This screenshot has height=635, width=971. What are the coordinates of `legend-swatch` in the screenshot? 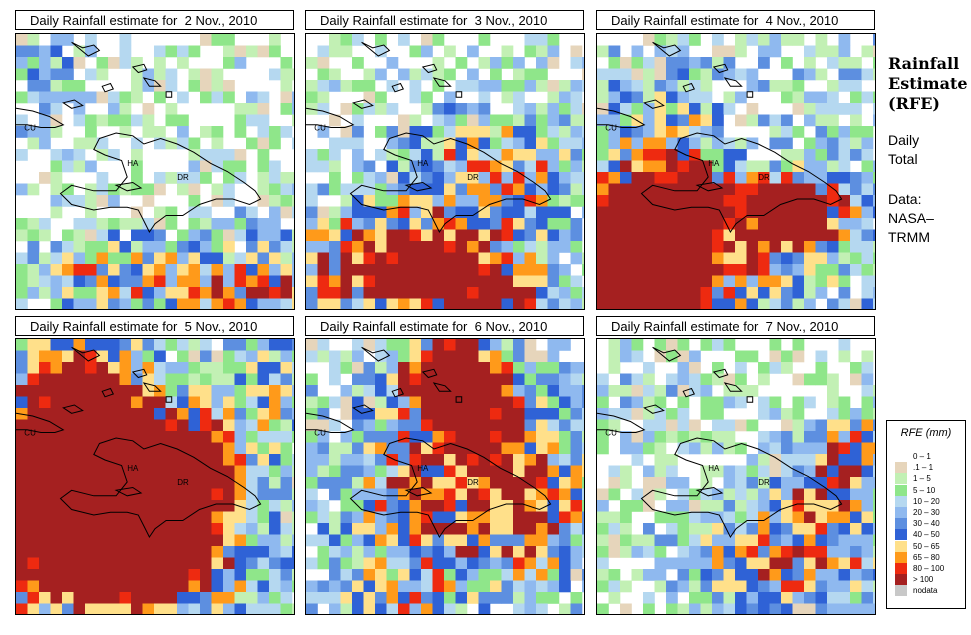 It's located at (901, 591).